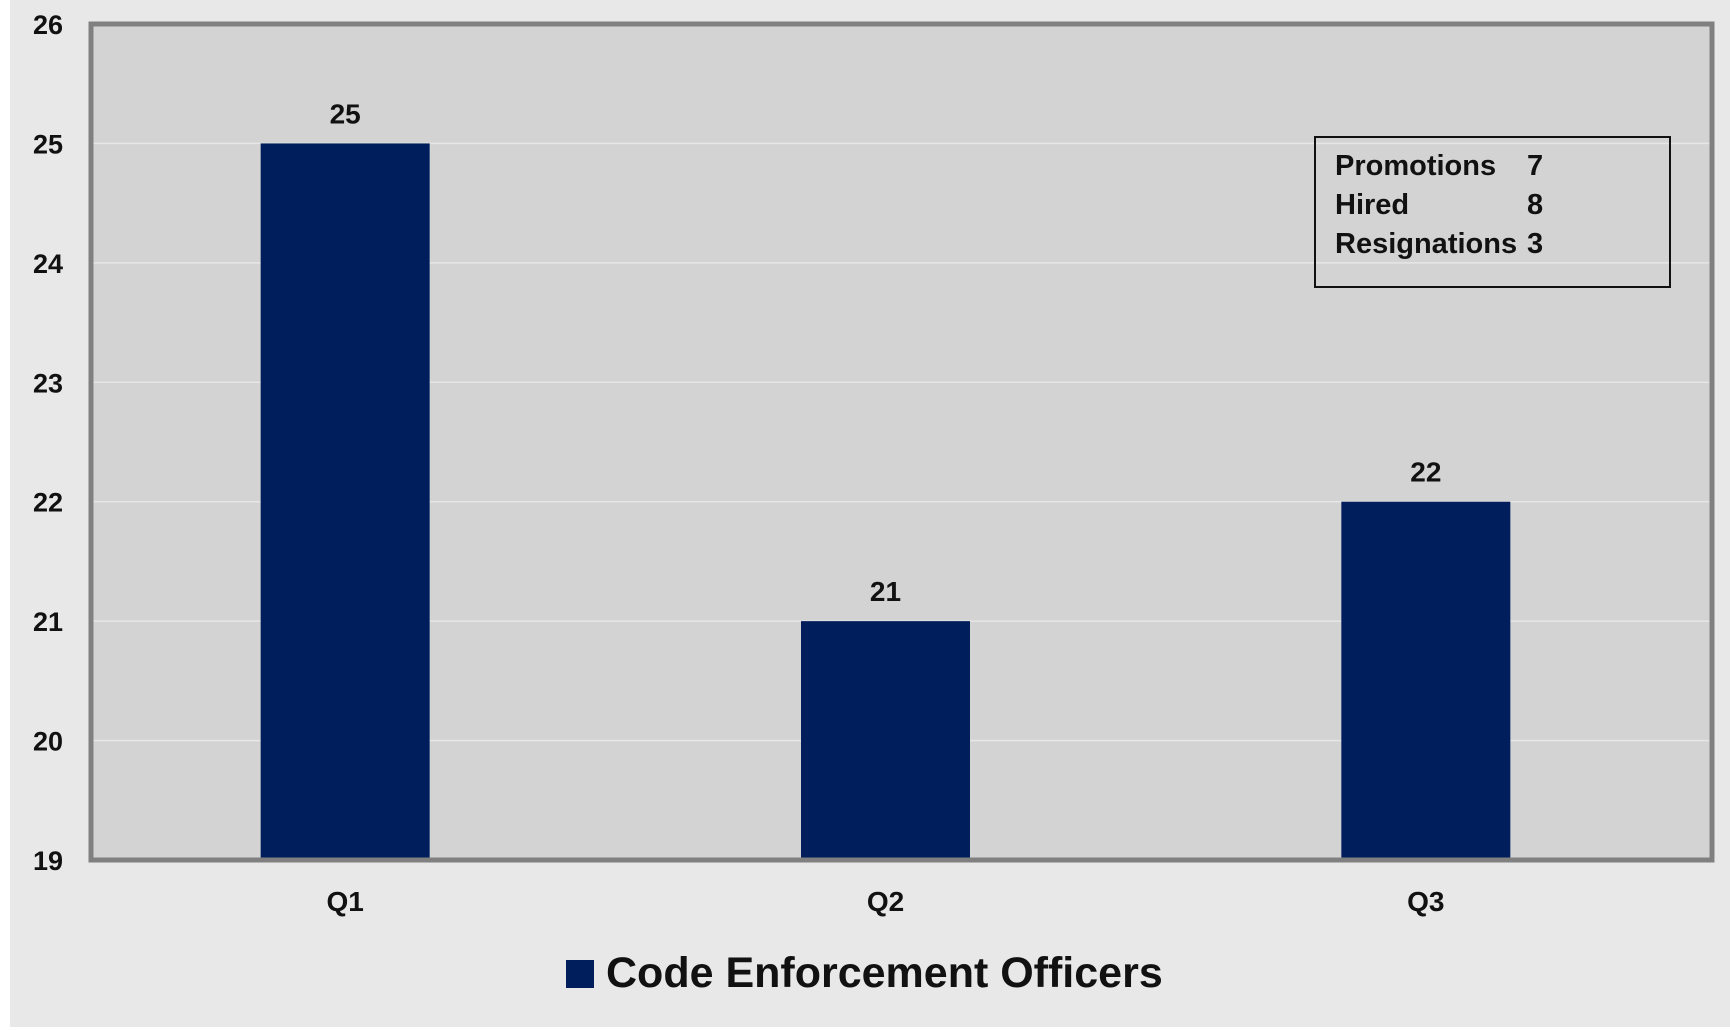  I want to click on y-tick-label: 19, so click(48, 861).